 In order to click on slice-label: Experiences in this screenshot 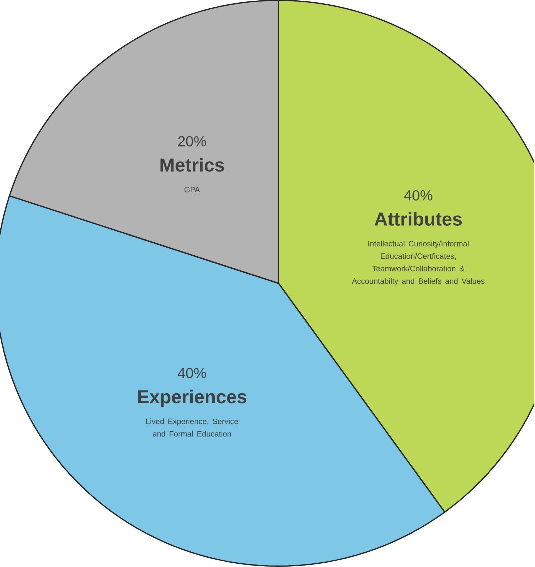, I will do `click(192, 399)`.